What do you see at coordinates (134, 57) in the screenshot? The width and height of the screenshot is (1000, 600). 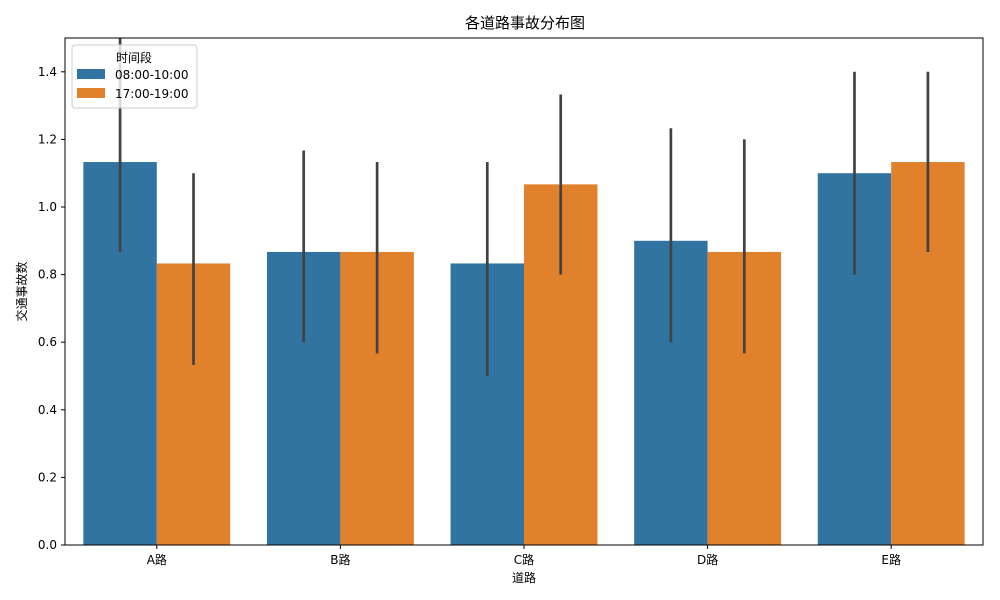 I see `legend-title: 时间段` at bounding box center [134, 57].